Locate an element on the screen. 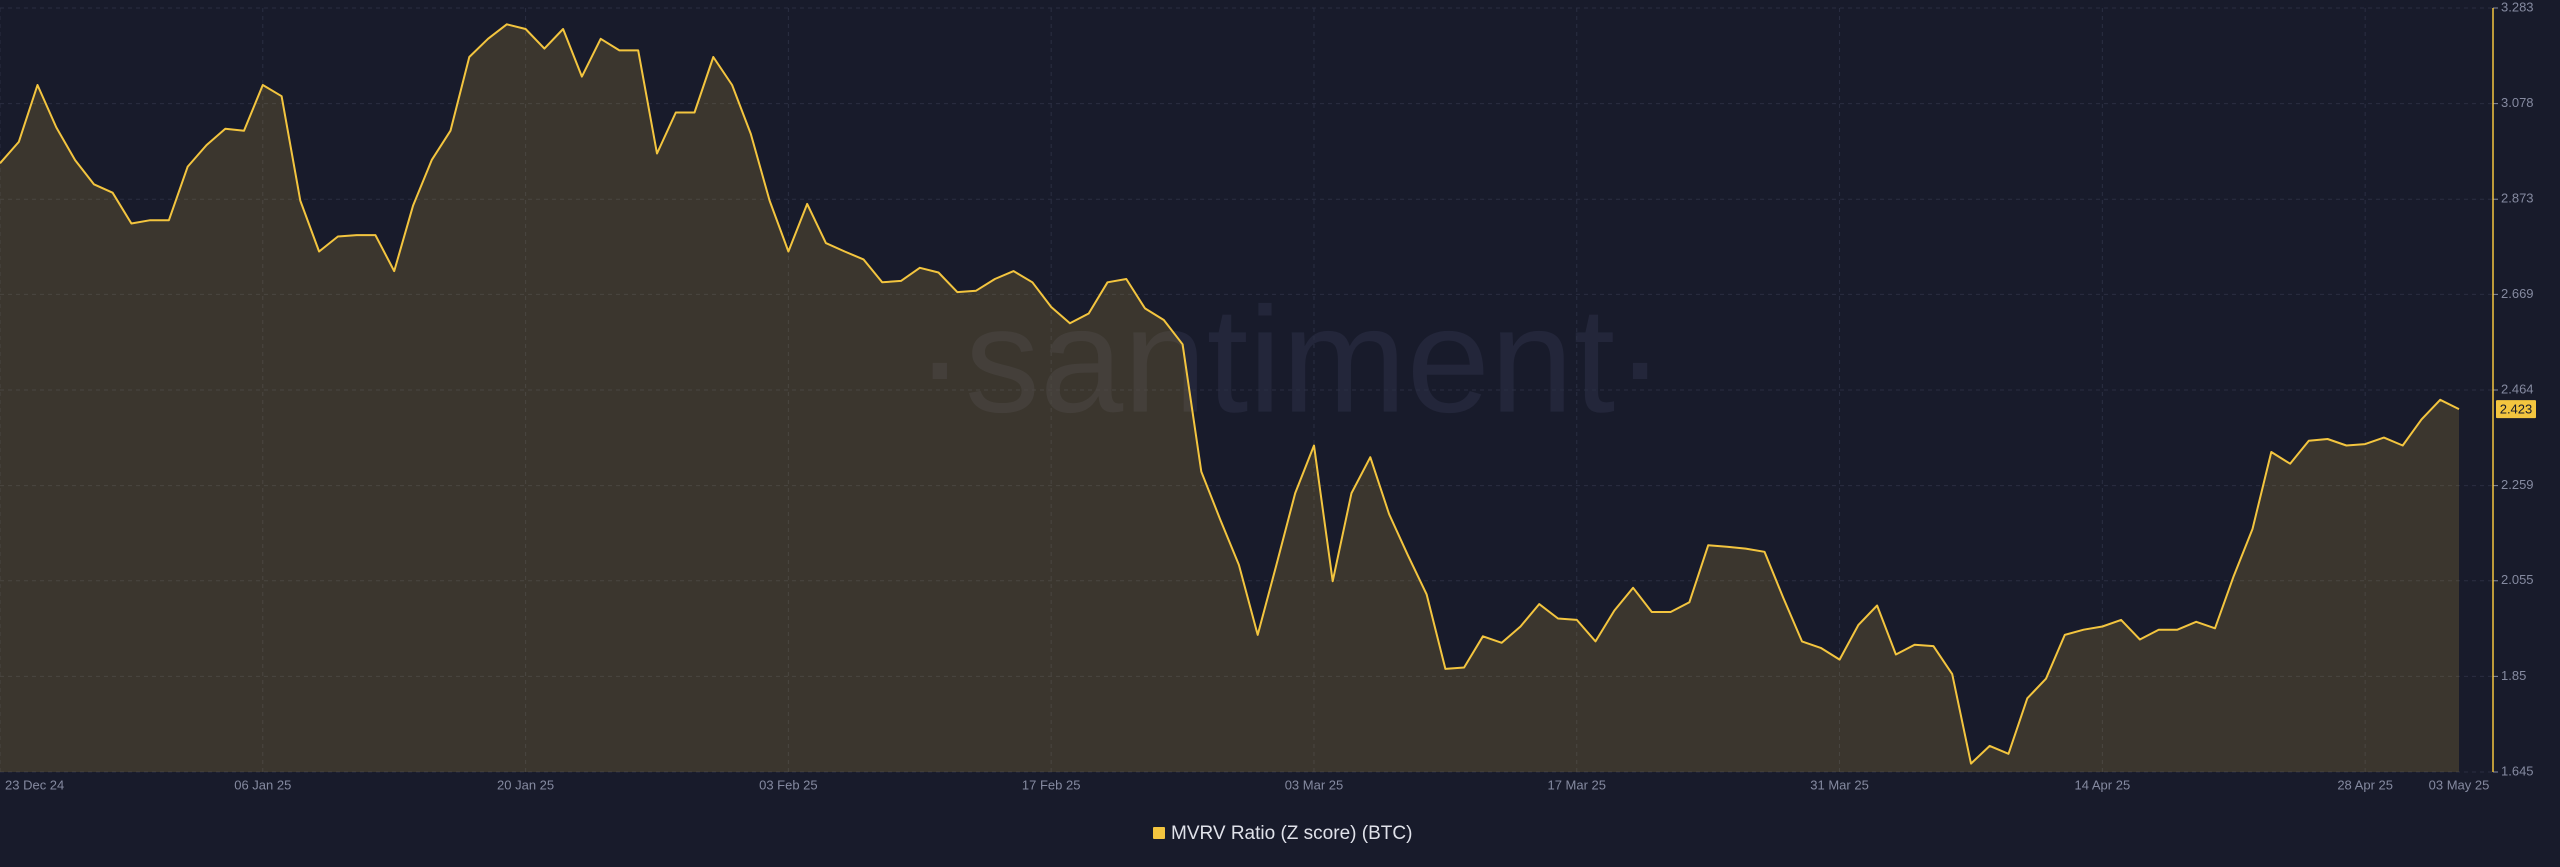  y-tick-label: 2.464 is located at coordinates (2517, 388).